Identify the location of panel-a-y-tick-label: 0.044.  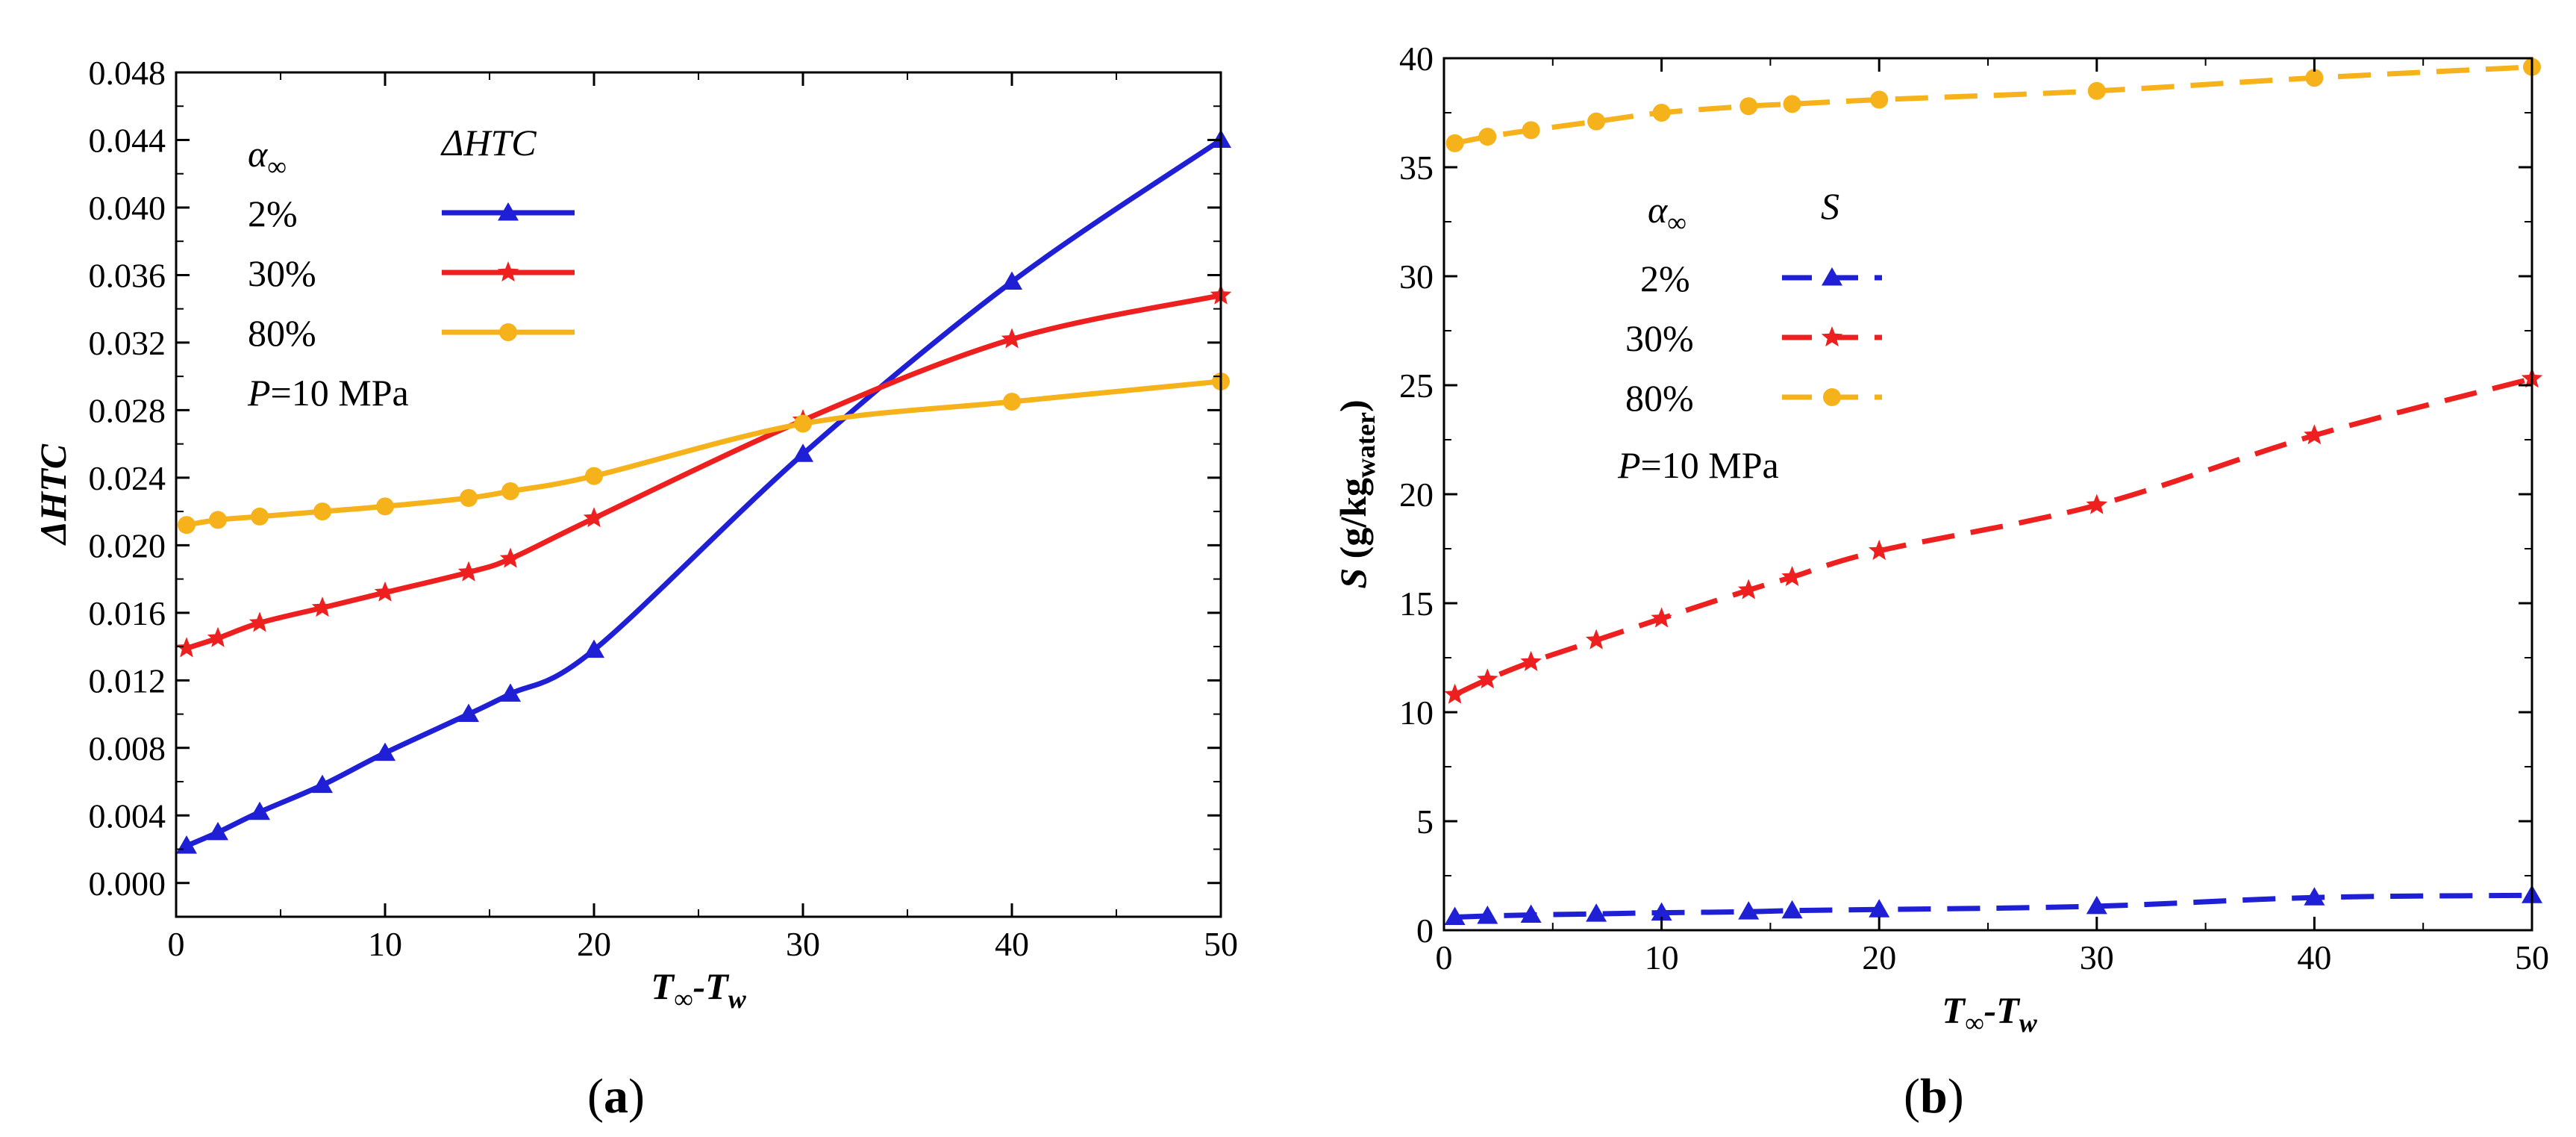
(127, 140).